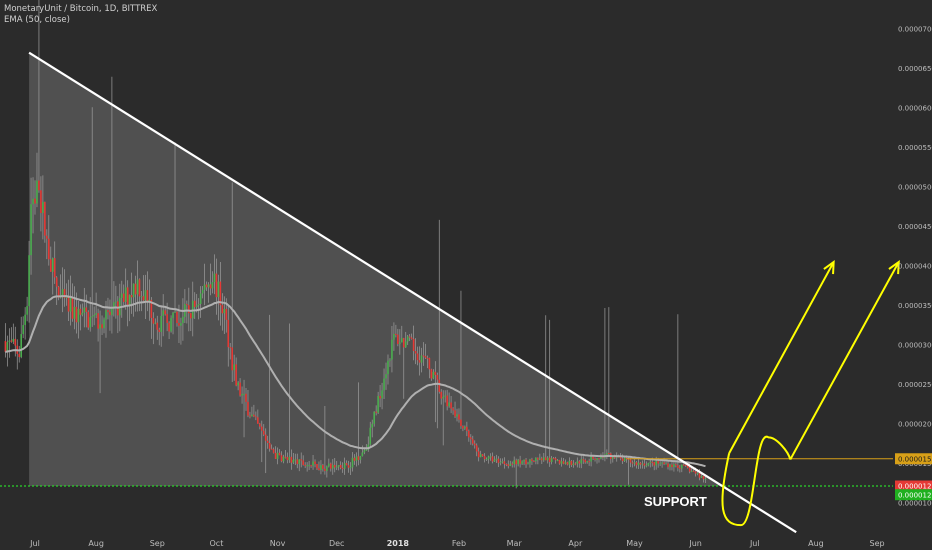 This screenshot has height=550, width=932. I want to click on resistance-price-tag-bg, so click(913, 459).